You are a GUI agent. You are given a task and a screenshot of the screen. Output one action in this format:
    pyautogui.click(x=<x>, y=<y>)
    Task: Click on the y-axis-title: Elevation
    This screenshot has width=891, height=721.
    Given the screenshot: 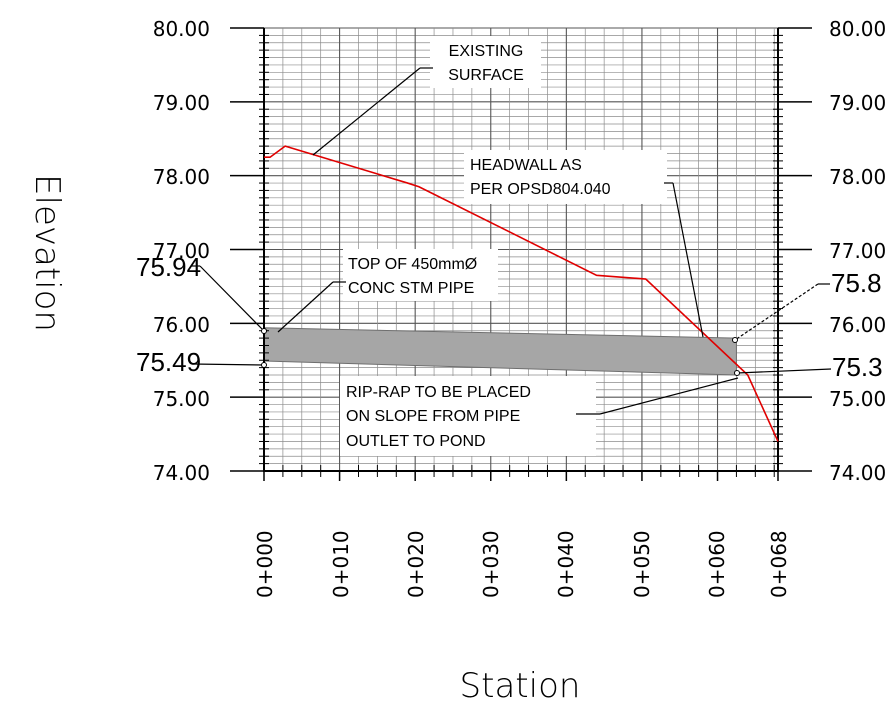 What is the action you would take?
    pyautogui.click(x=47, y=253)
    